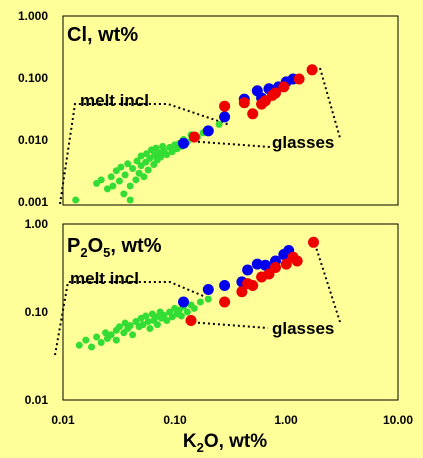  Describe the element at coordinates (398, 420) in the screenshot. I see `x-tick-label: 10.00` at that location.